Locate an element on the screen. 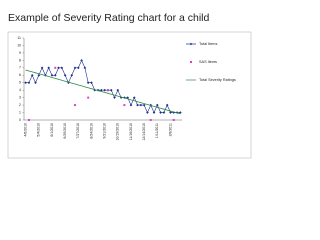 This screenshot has width=320, height=240. legend-label: Total Severity Ratings is located at coordinates (217, 80).